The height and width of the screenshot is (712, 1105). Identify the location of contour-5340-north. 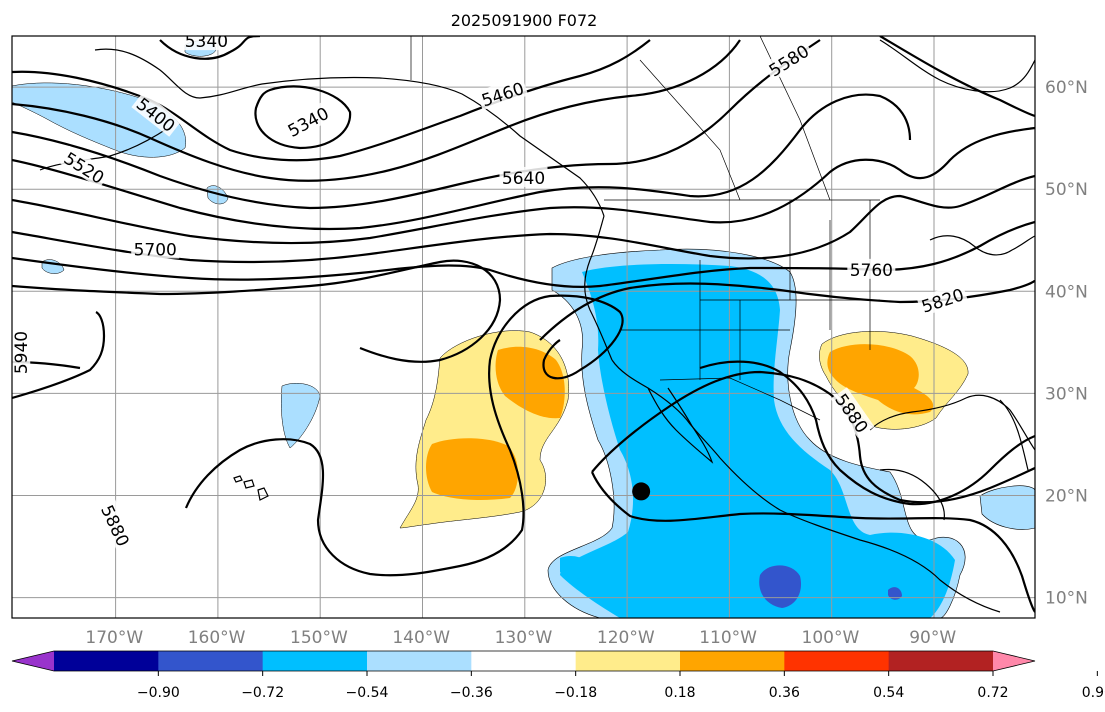
(210, 48).